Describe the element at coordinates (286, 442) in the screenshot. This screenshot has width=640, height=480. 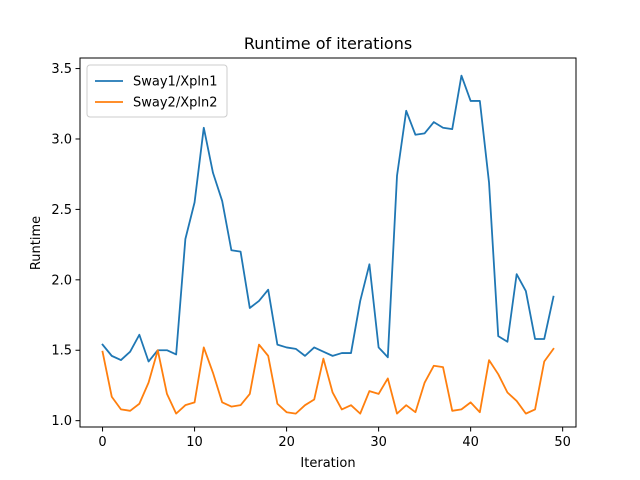
I see `x-tick-label: 20` at that location.